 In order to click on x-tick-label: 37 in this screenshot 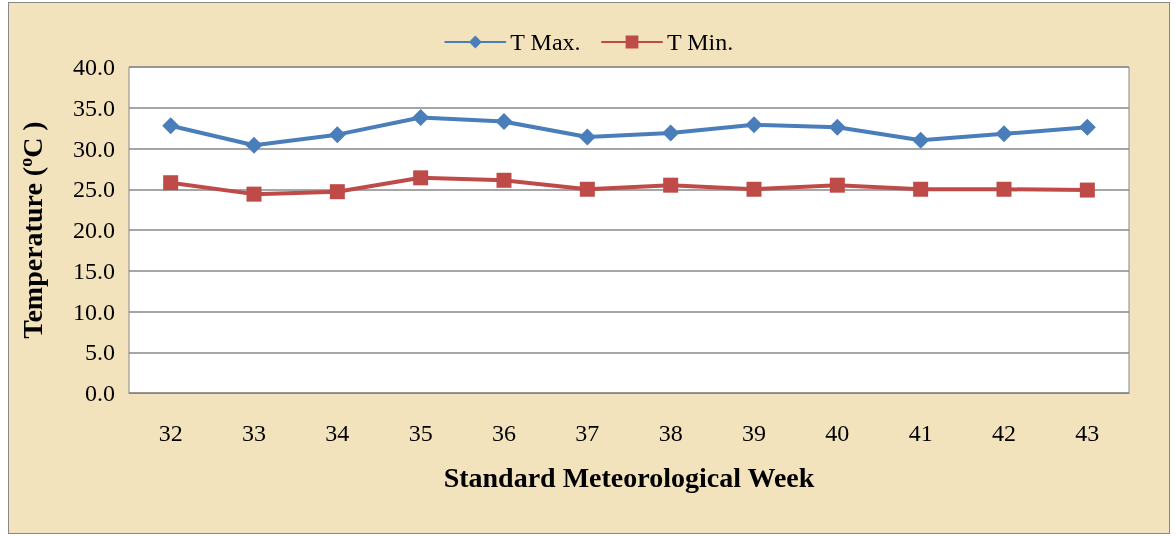, I will do `click(587, 433)`.